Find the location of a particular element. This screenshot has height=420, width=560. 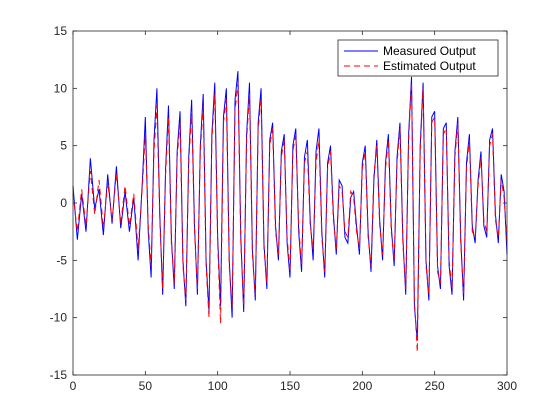

x-tick-label: 50 is located at coordinates (146, 386).